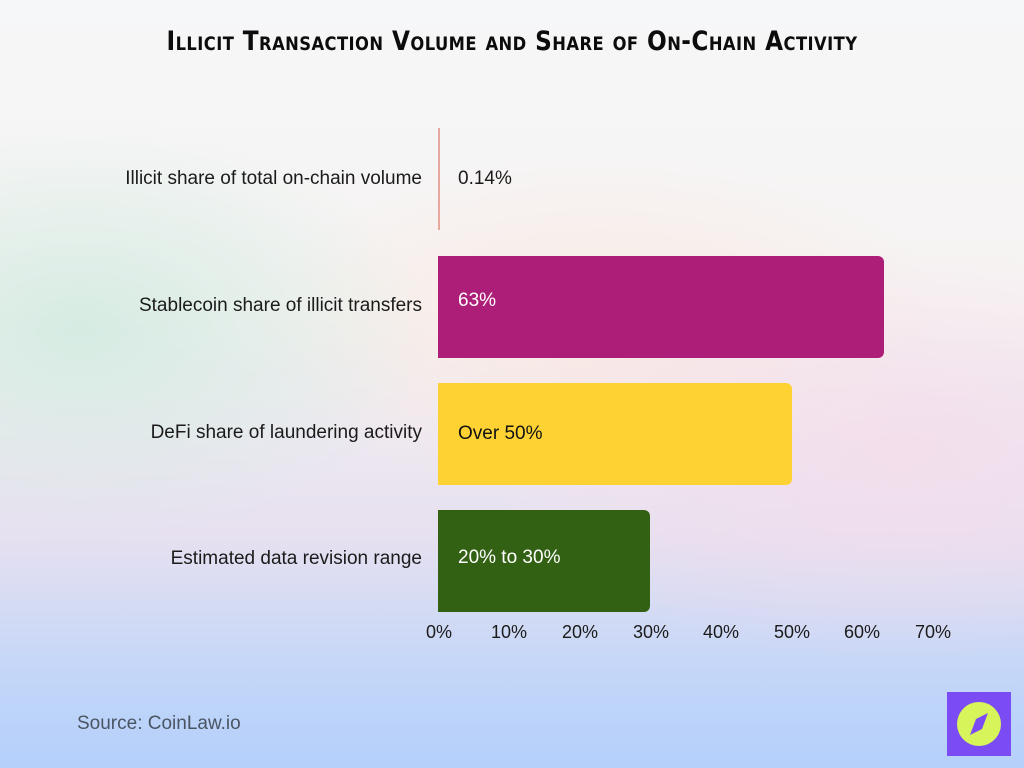 The height and width of the screenshot is (768, 1024). I want to click on bar-stablecoin-share, so click(661, 307).